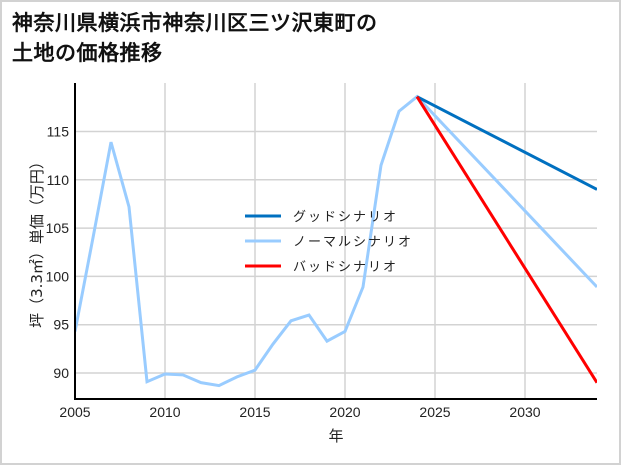 The image size is (621, 465). What do you see at coordinates (195, 38) in the screenshot?
I see `chart-title: 神奈川県横浜市神奈川区三ツ沢東町の 土地の価格推移` at bounding box center [195, 38].